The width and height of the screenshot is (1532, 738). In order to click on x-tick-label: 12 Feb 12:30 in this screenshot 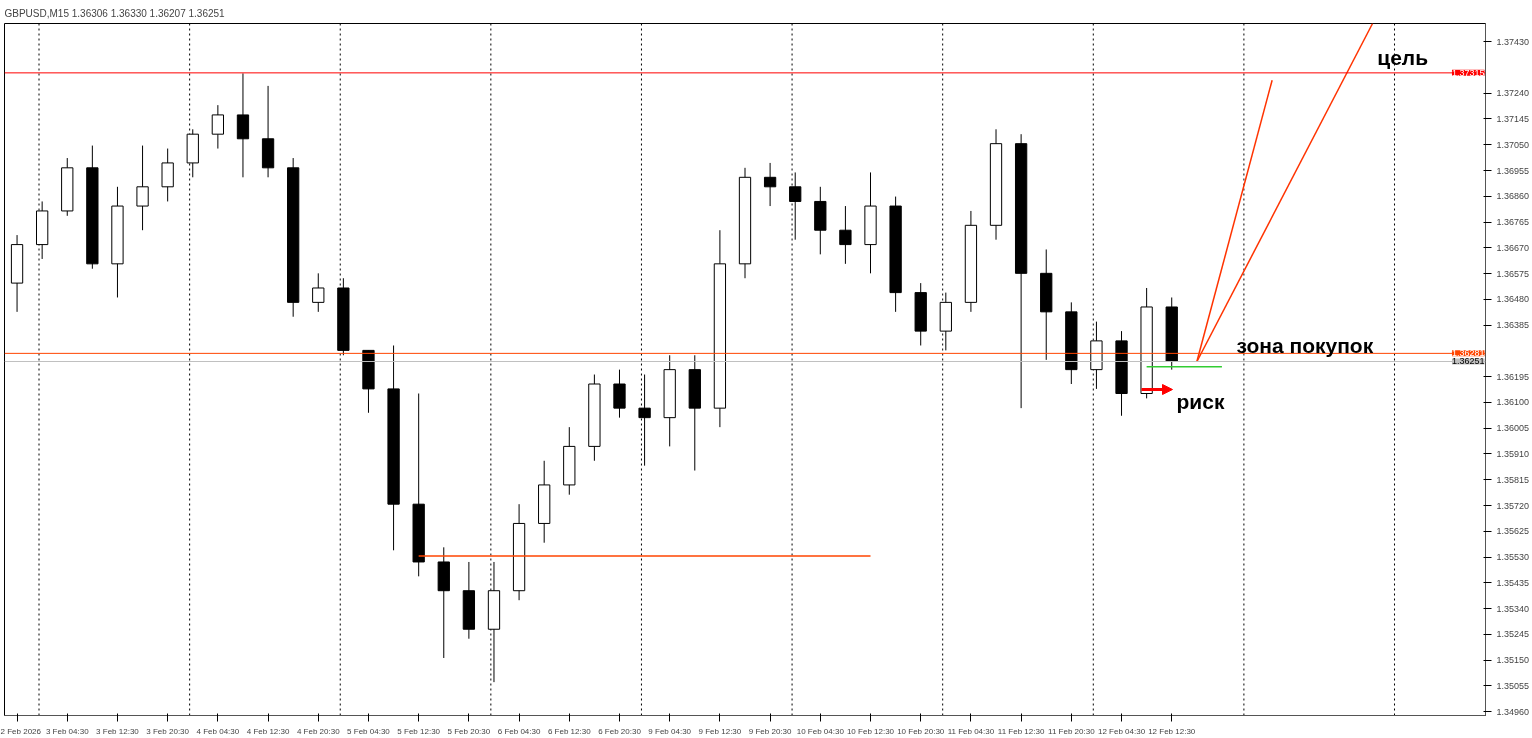, I will do `click(1172, 731)`.